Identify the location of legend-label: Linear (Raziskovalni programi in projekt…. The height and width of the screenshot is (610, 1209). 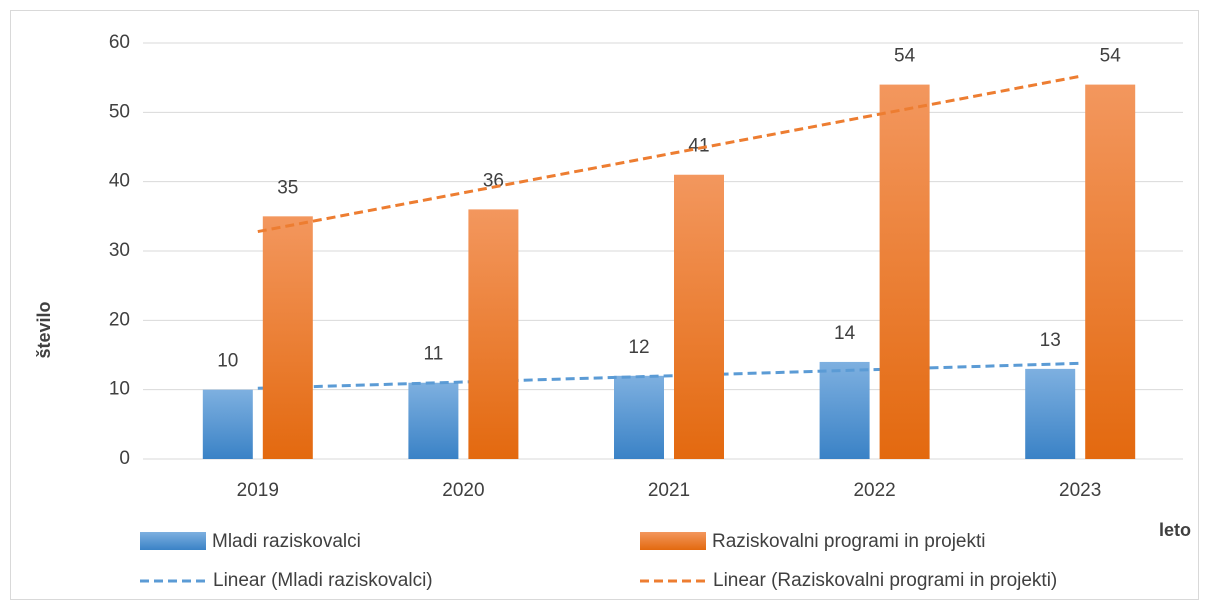
(885, 580).